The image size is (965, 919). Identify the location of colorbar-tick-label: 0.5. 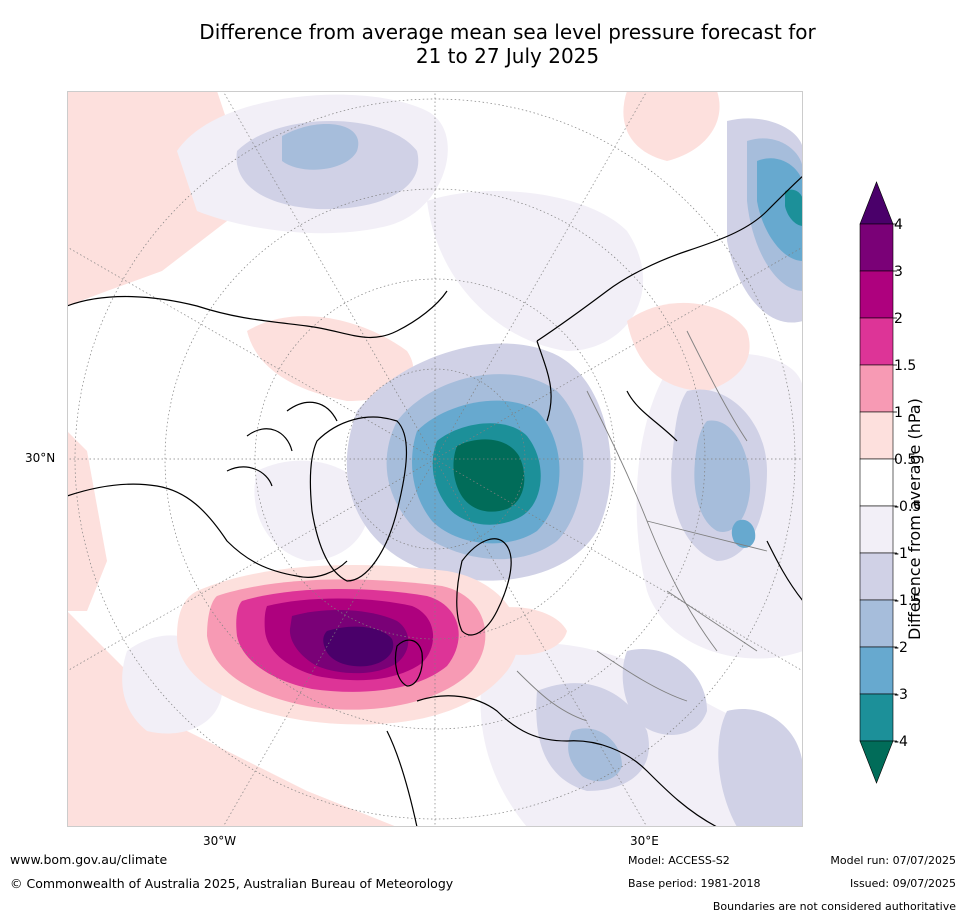
(905, 460).